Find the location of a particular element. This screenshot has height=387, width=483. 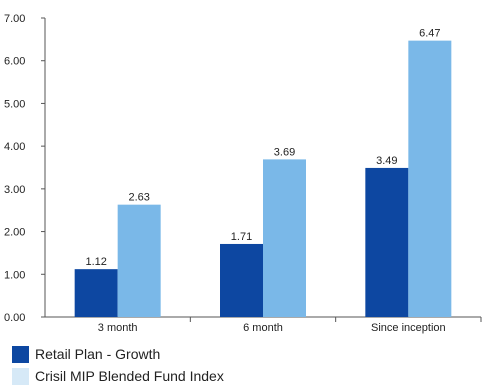

x-tick-label: Since inception is located at coordinates (408, 328).